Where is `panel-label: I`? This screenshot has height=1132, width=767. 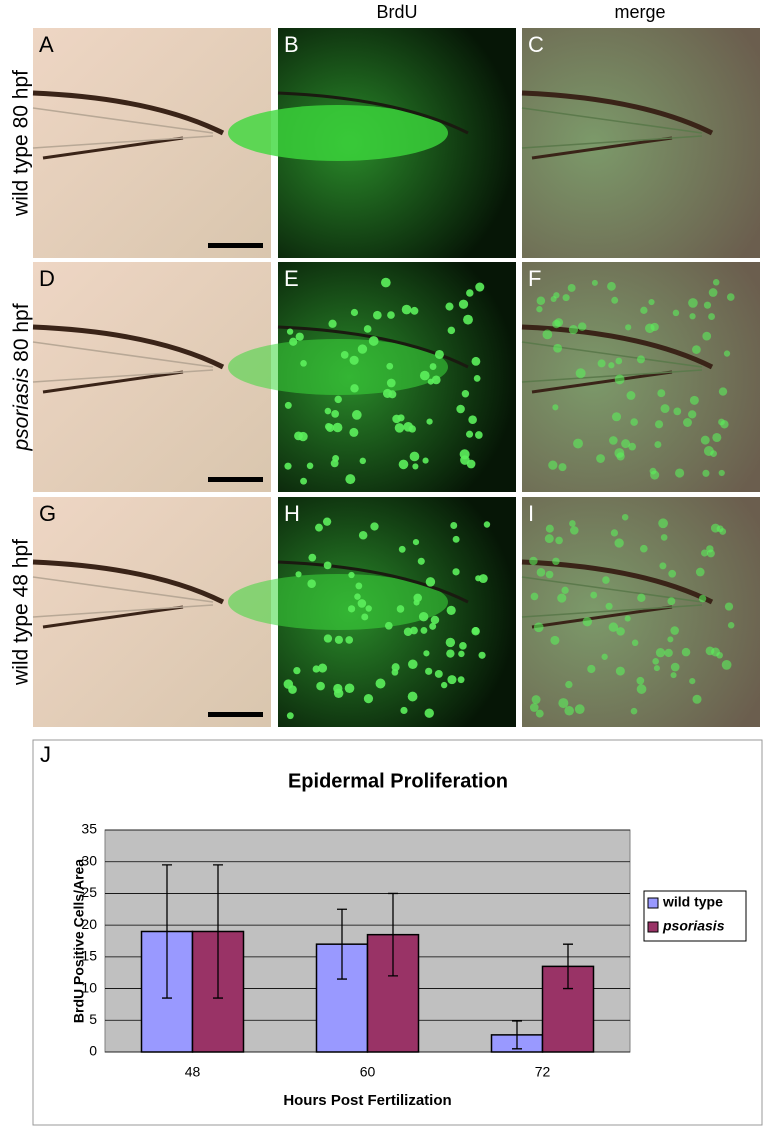 panel-label: I is located at coordinates (531, 513).